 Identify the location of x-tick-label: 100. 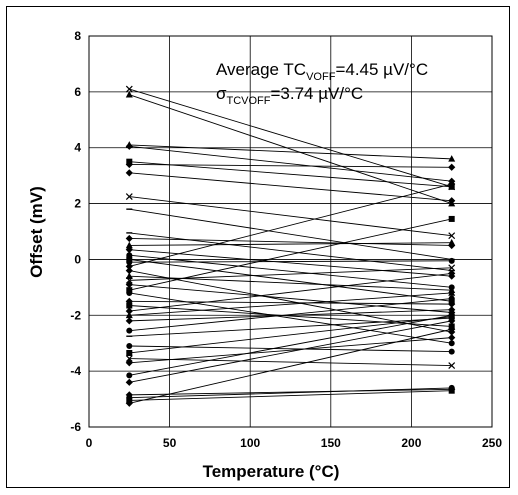
(250, 443).